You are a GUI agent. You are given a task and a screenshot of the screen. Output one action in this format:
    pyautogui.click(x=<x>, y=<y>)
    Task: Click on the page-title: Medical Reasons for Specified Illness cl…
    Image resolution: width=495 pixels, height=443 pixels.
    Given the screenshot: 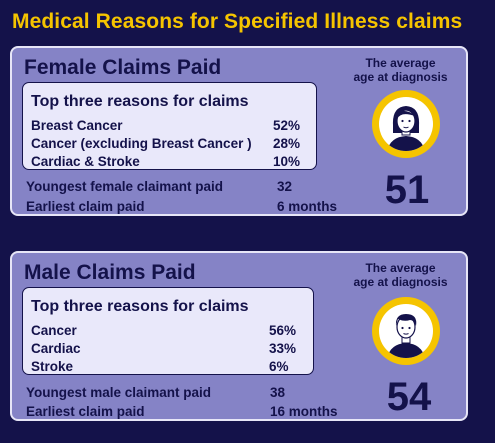 What is the action you would take?
    pyautogui.click(x=237, y=21)
    